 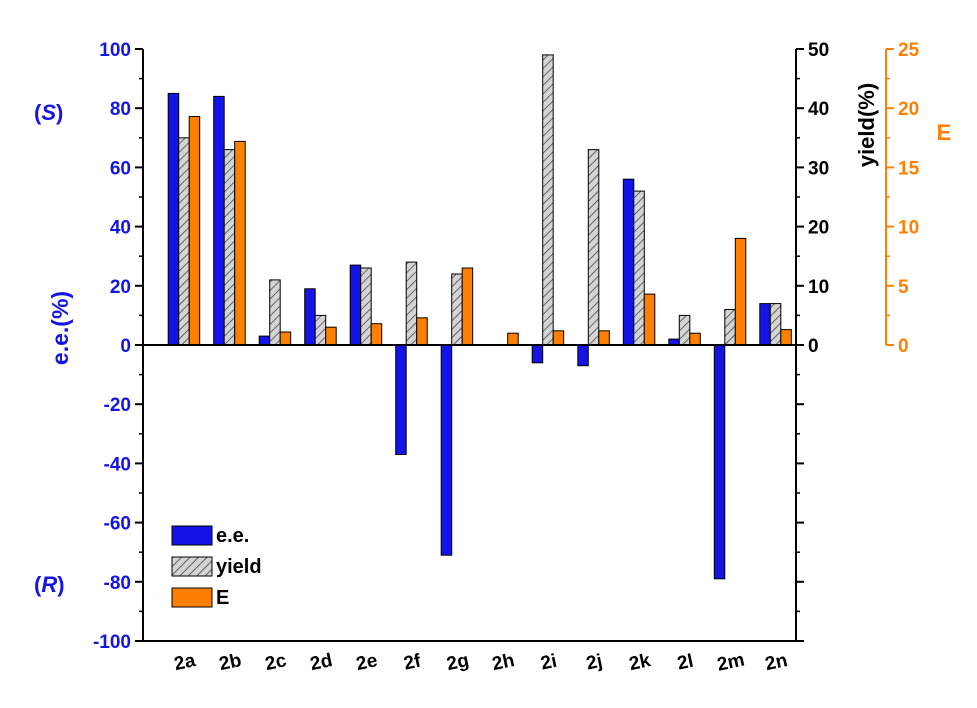 I want to click on bar-e-2e, so click(x=376, y=334).